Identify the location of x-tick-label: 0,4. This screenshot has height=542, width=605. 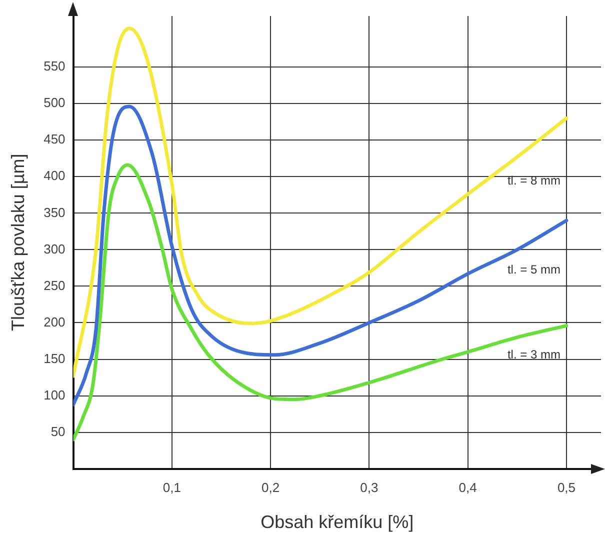
(467, 488).